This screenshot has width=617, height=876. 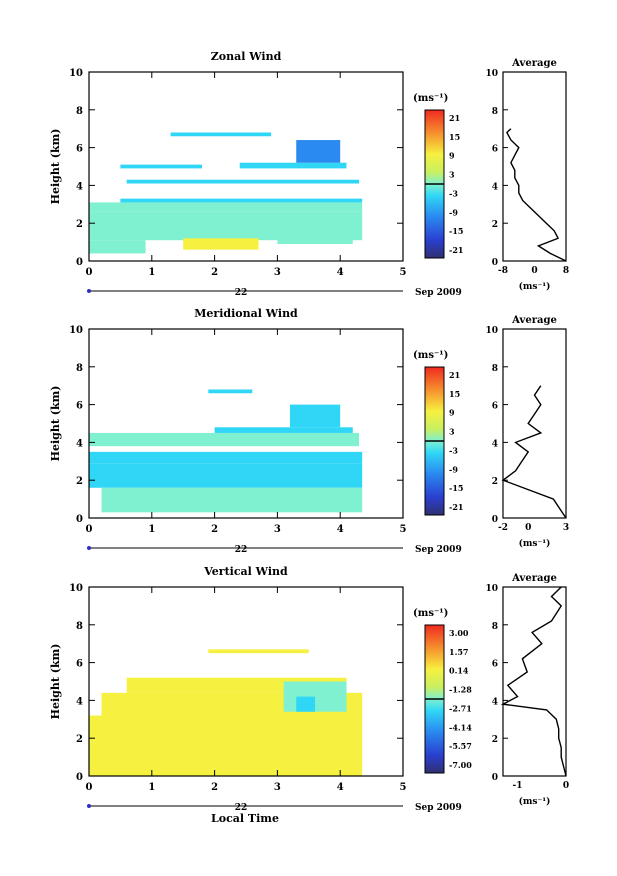 I want to click on y-tick-label: 4, so click(x=79, y=443).